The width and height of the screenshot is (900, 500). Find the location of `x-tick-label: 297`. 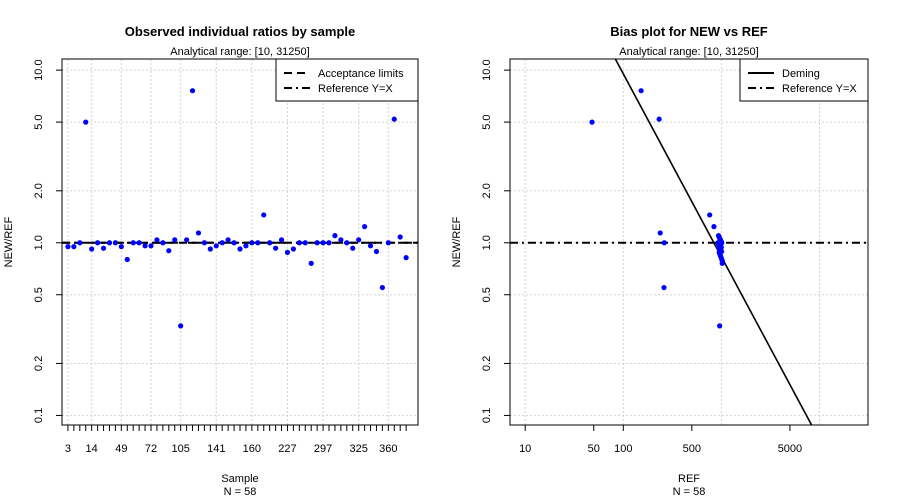

x-tick-label: 297 is located at coordinates (323, 449).